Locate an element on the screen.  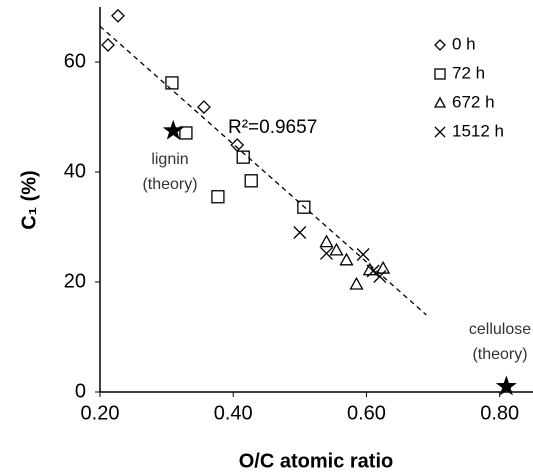
x-tick-label: 0.80 is located at coordinates (499, 413).